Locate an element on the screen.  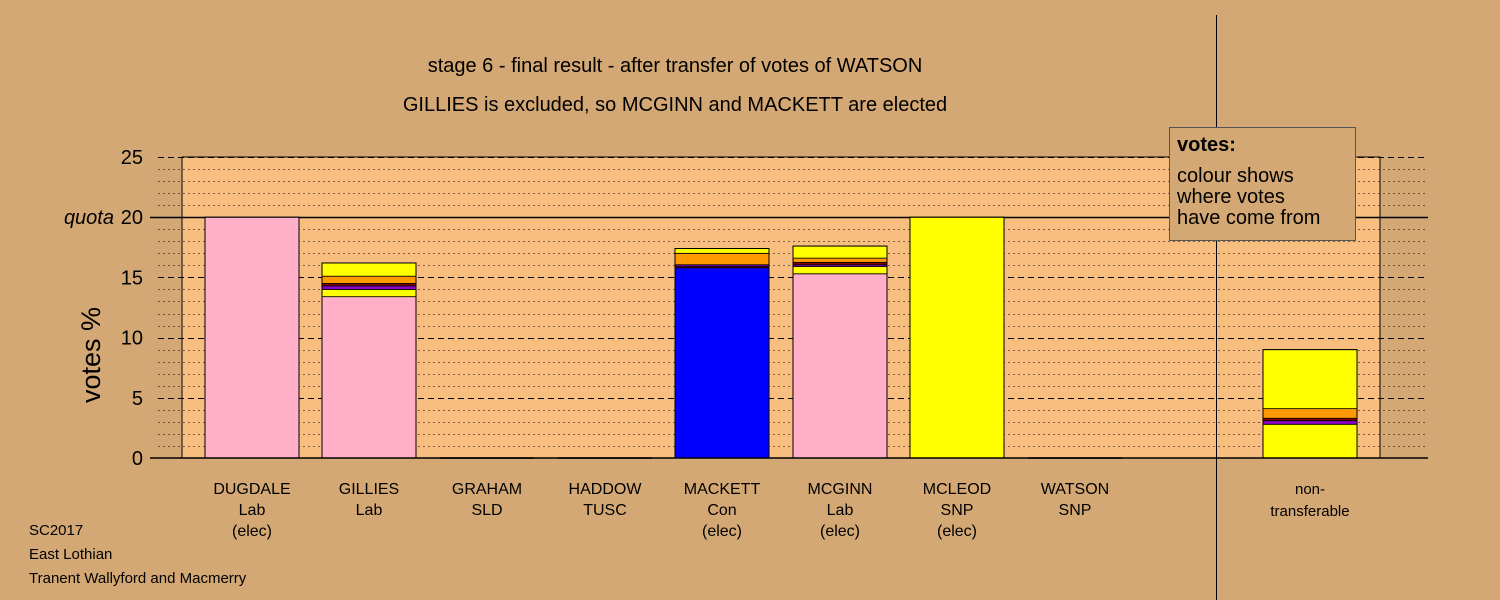
y-axis-label: votes % is located at coordinates (91, 355).